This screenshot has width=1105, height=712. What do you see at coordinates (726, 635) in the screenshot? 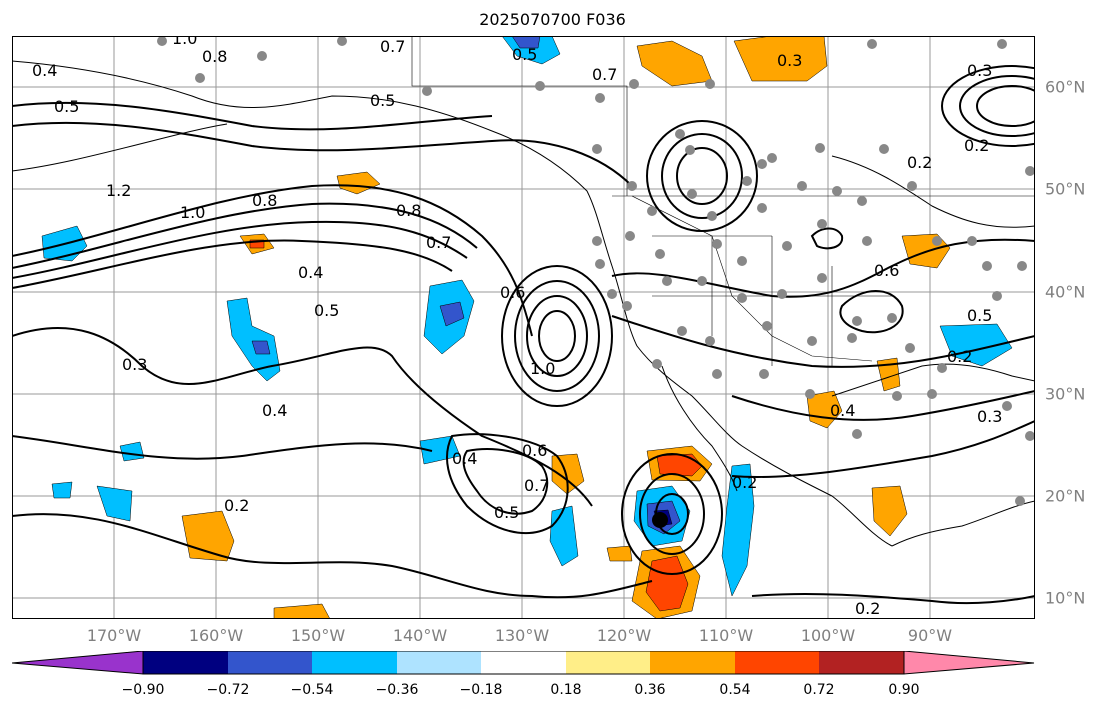
I see `lon-label: 110°W` at bounding box center [726, 635].